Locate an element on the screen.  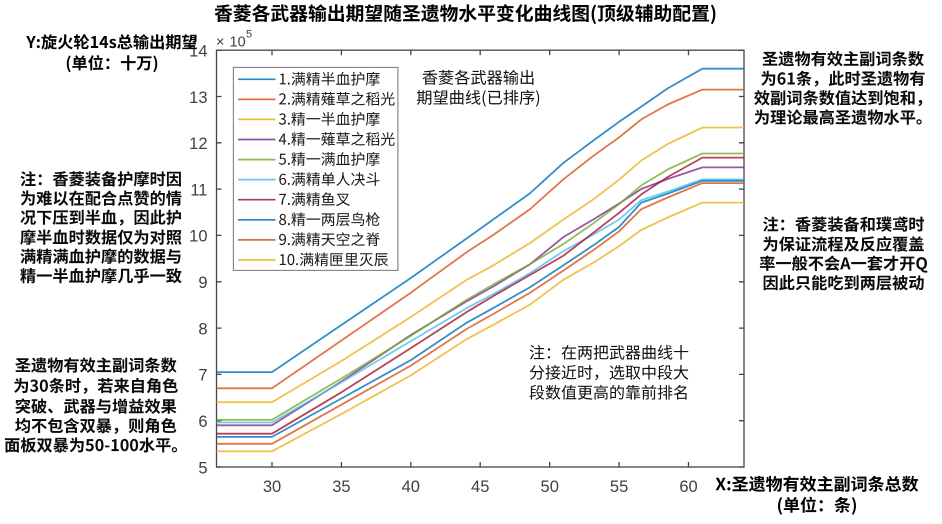
svg-text: 12 is located at coordinates (198, 144).